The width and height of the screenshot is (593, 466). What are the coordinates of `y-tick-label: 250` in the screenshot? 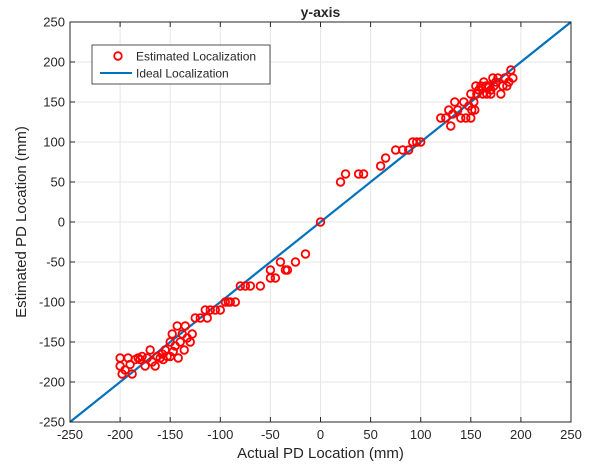 It's located at (54, 22).